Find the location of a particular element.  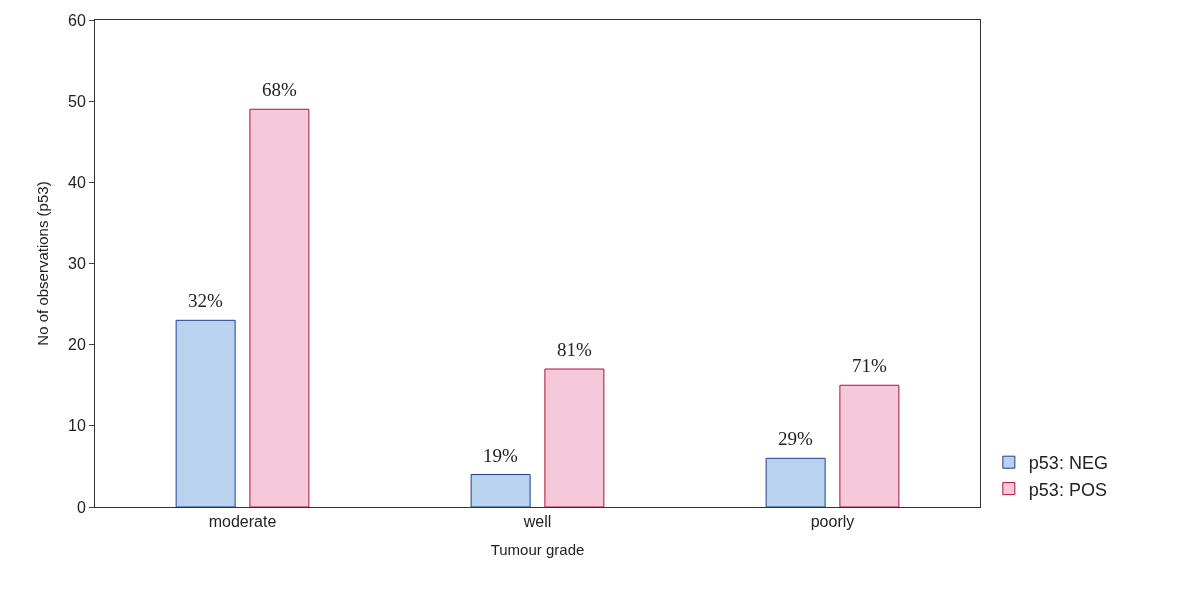

annotation: 81% is located at coordinates (574, 349).